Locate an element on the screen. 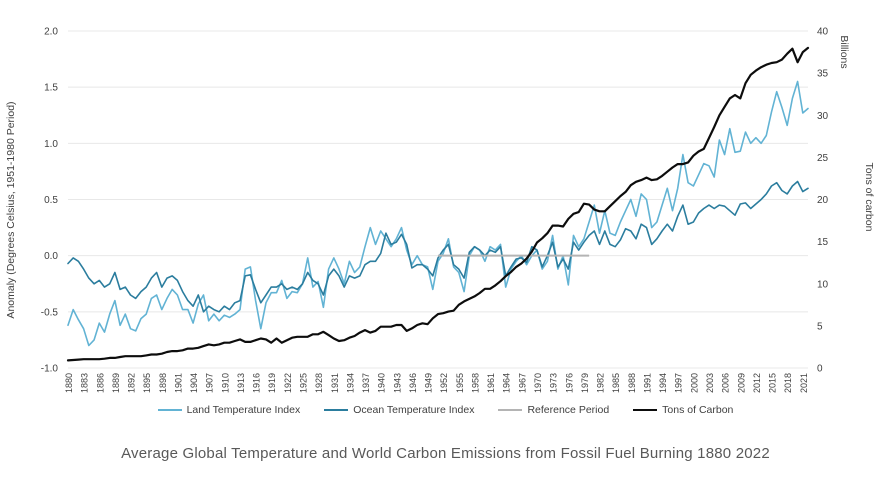 This screenshot has height=481, width=891. x-axis-tick: 2021 is located at coordinates (804, 383).